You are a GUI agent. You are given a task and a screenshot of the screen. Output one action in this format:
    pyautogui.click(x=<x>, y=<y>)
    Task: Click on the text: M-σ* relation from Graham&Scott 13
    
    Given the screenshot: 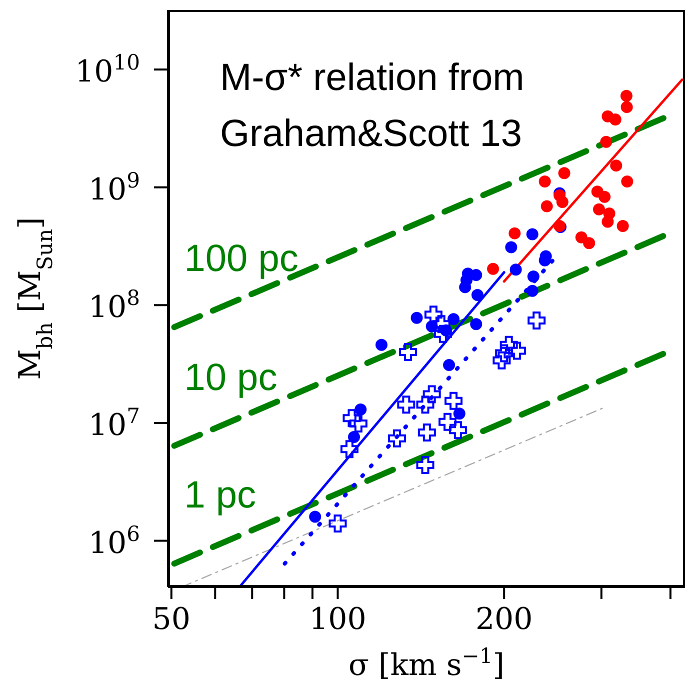 What is the action you would take?
    pyautogui.click(x=373, y=106)
    